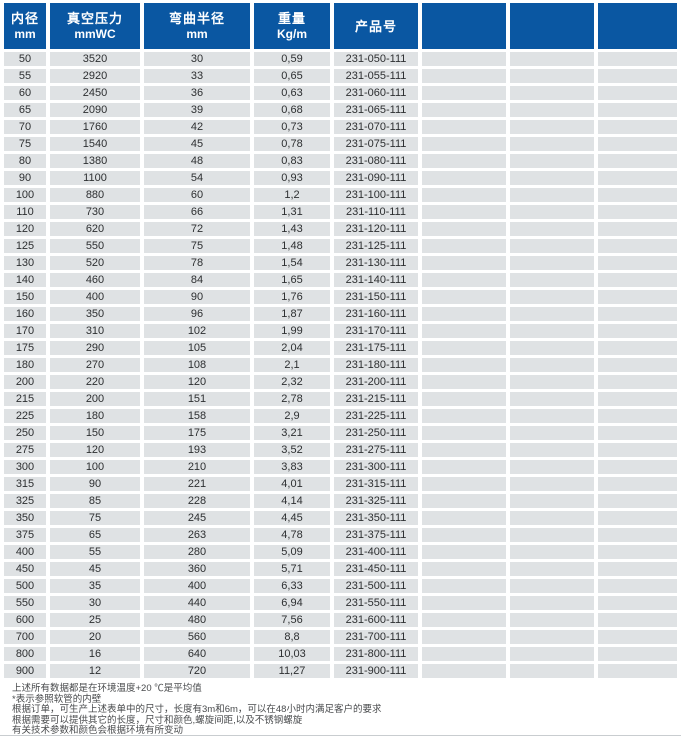 The height and width of the screenshot is (744, 681). What do you see at coordinates (197, 263) in the screenshot?
I see `table-cell-bend-radius-mm: 78` at bounding box center [197, 263].